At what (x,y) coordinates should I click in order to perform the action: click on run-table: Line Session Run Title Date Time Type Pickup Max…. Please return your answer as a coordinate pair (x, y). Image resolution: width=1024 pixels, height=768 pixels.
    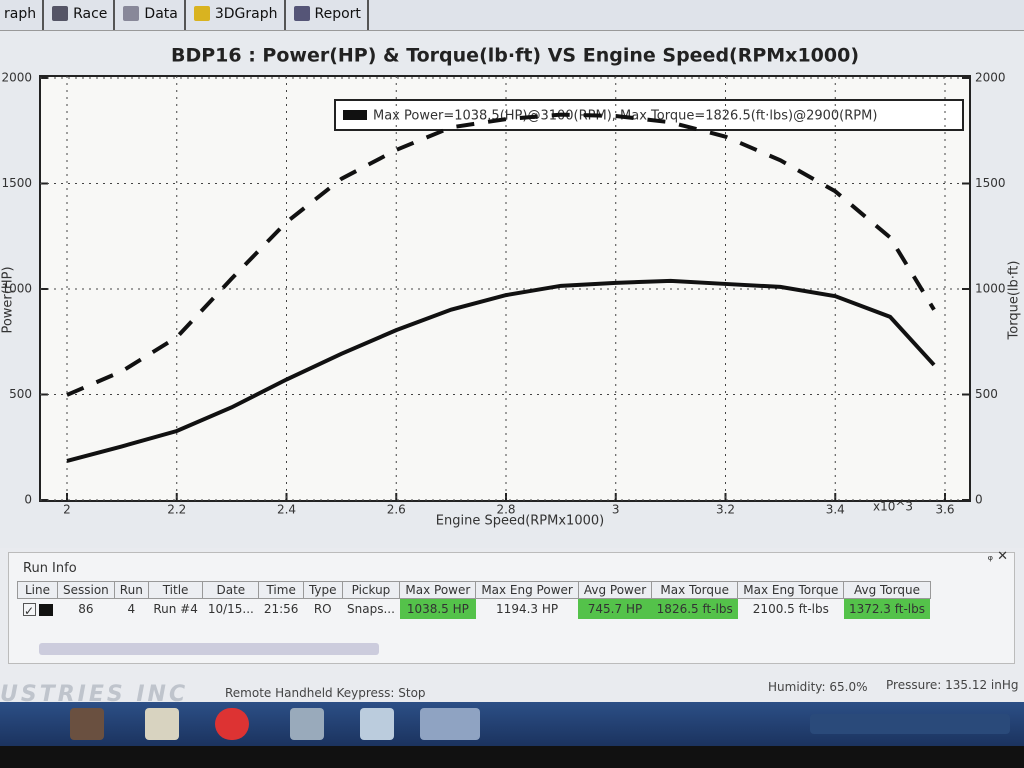
    Looking at the image, I should click on (474, 600).